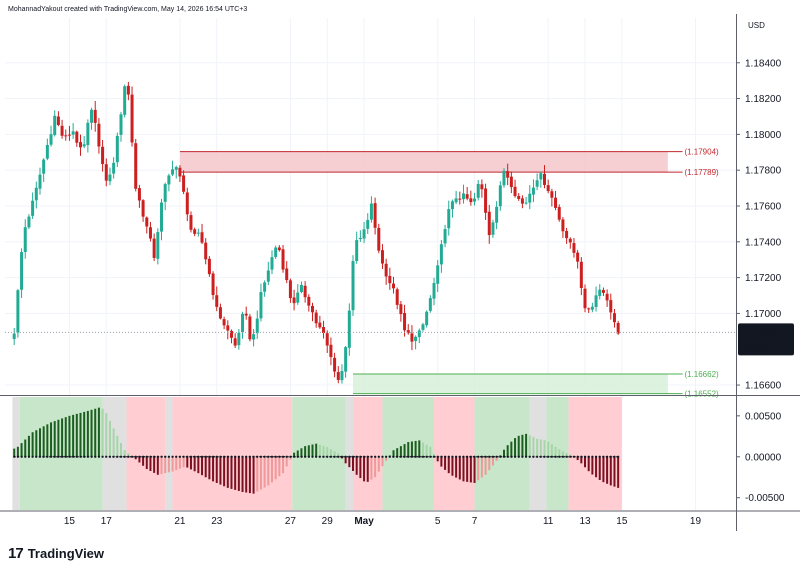 Image resolution: width=800 pixels, height=569 pixels. Describe the element at coordinates (383, 521) in the screenshot. I see `time-axis: 15 17 21 23 27 29 May 5 7 11 13 15 19` at that location.